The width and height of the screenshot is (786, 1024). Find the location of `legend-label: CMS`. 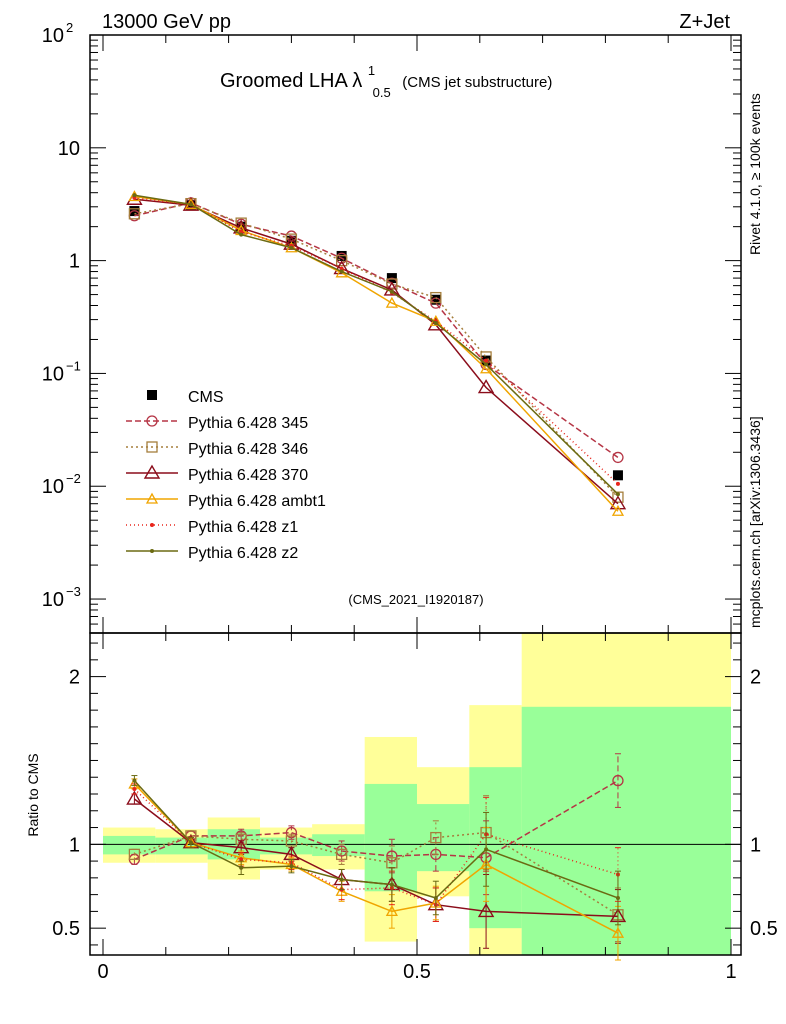

legend-label: CMS is located at coordinates (206, 397).